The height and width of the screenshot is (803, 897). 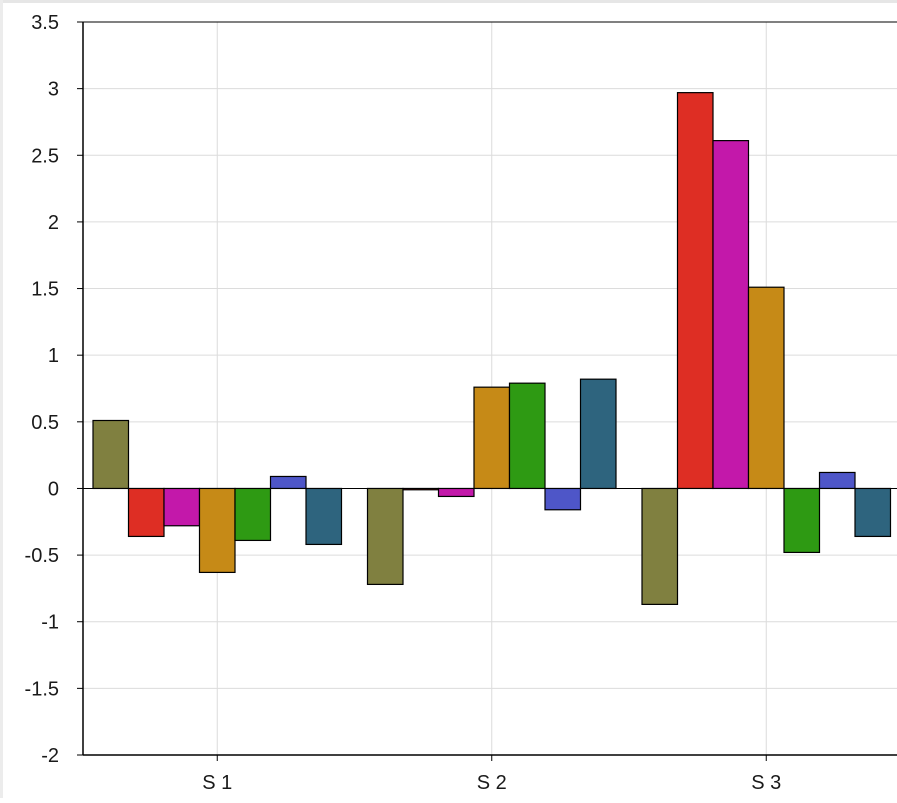 What do you see at coordinates (50, 623) in the screenshot?
I see `y-tick-label: -1` at bounding box center [50, 623].